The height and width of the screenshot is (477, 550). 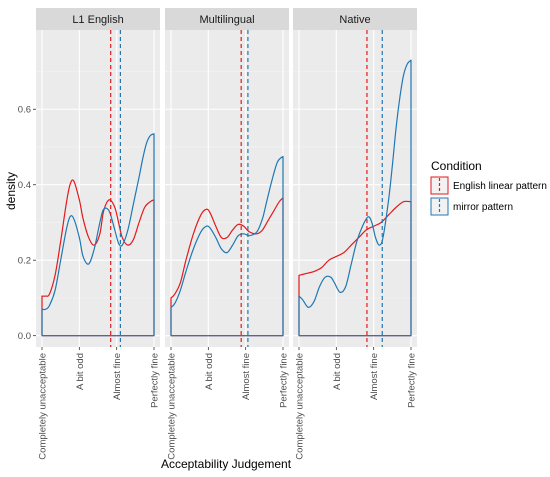 I want to click on y-tick-label: 0.2, so click(x=24, y=261).